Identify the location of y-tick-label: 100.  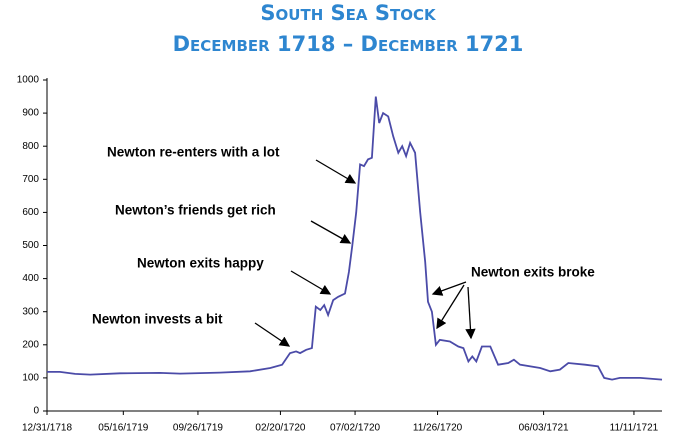
(30, 378).